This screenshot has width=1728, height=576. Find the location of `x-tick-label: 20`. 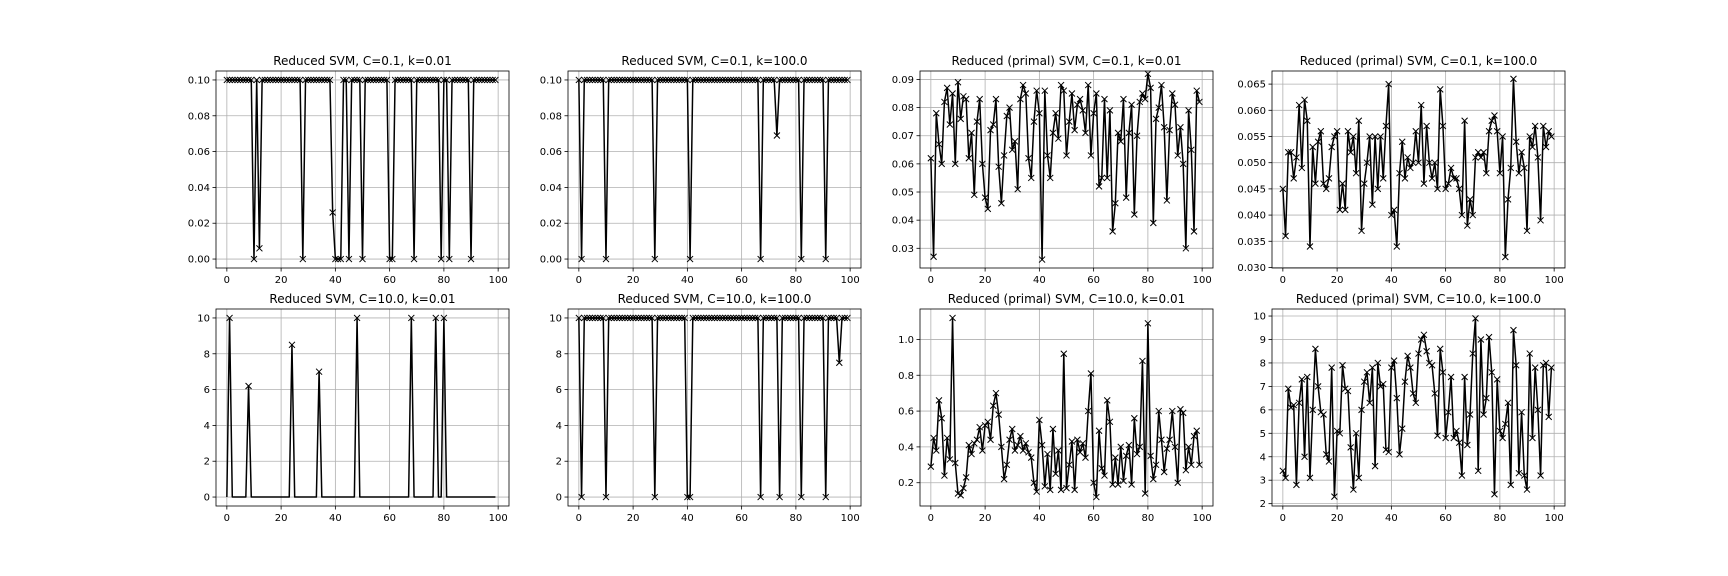

x-tick-label: 20 is located at coordinates (281, 280).